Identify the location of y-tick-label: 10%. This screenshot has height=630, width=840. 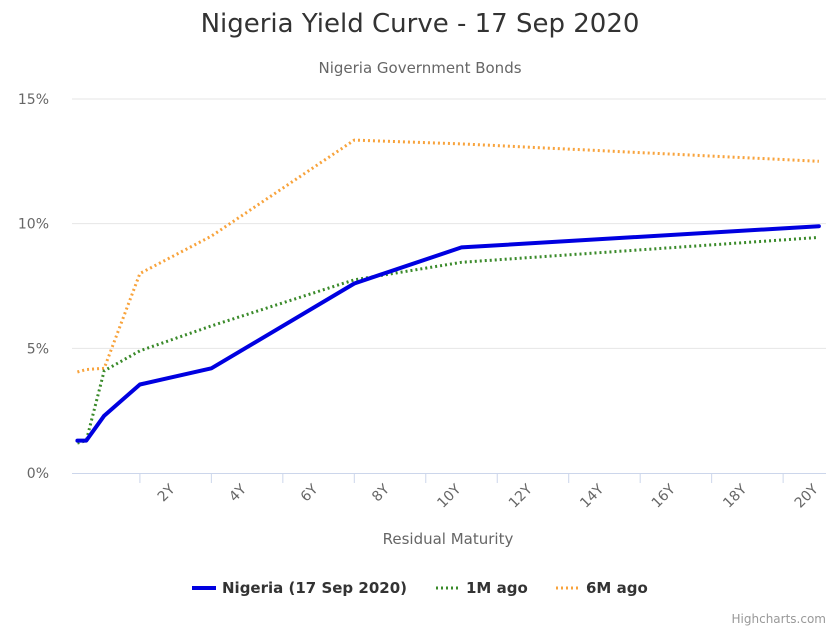
(33, 225).